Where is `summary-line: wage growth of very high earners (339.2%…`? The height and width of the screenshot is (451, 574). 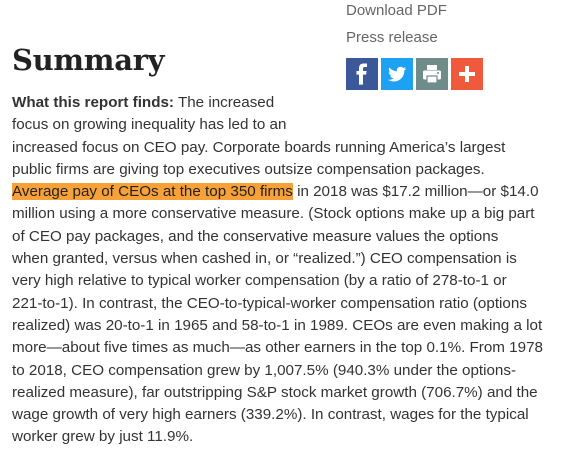
summary-line: wage growth of very high earners (339.2%… is located at coordinates (270, 415).